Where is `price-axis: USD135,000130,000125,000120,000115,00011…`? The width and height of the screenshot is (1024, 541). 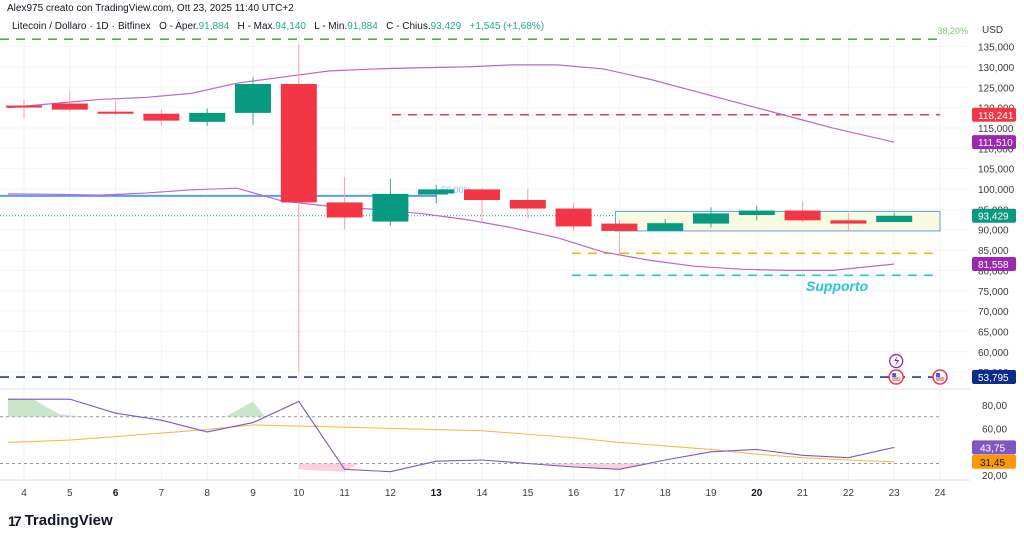 price-axis: USD135,000130,000125,000120,000115,00011… is located at coordinates (994, 253).